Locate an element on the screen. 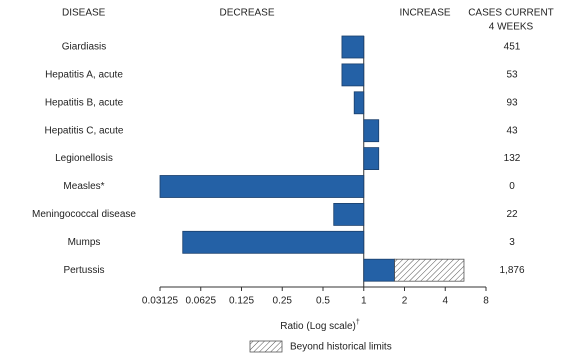  category-label: Pertussis is located at coordinates (83, 270).